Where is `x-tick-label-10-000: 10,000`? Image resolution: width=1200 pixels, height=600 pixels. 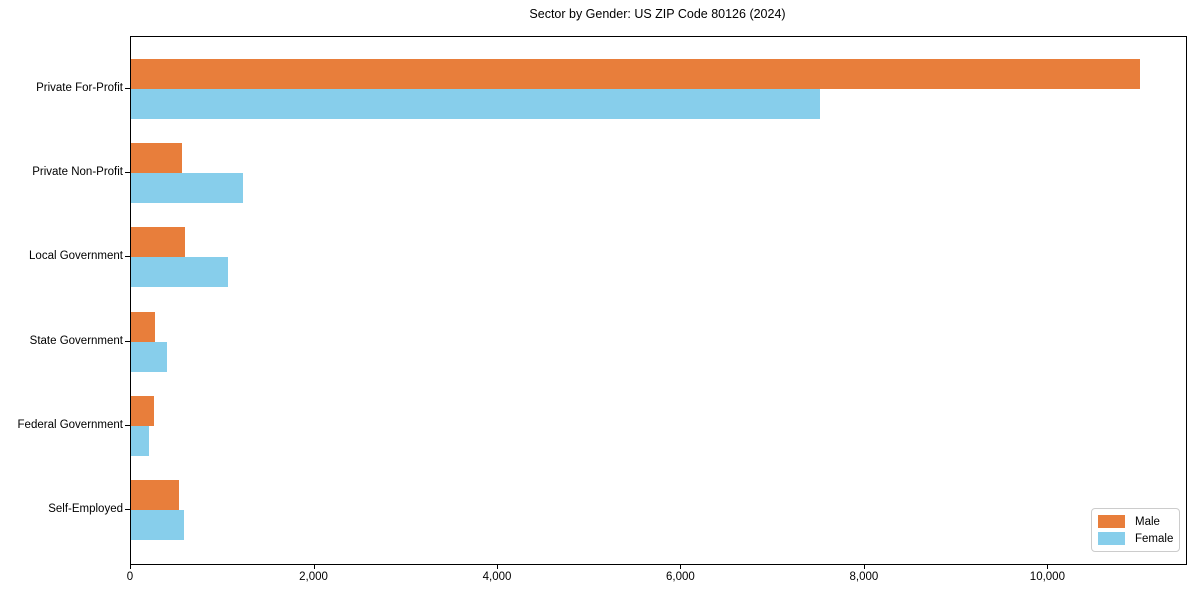 x-tick-label-10-000: 10,000 is located at coordinates (1047, 577).